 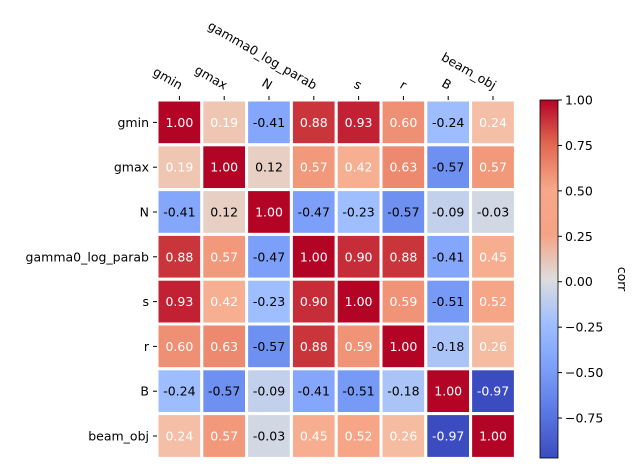 I want to click on y-tick-label: gmin, so click(x=133, y=122).